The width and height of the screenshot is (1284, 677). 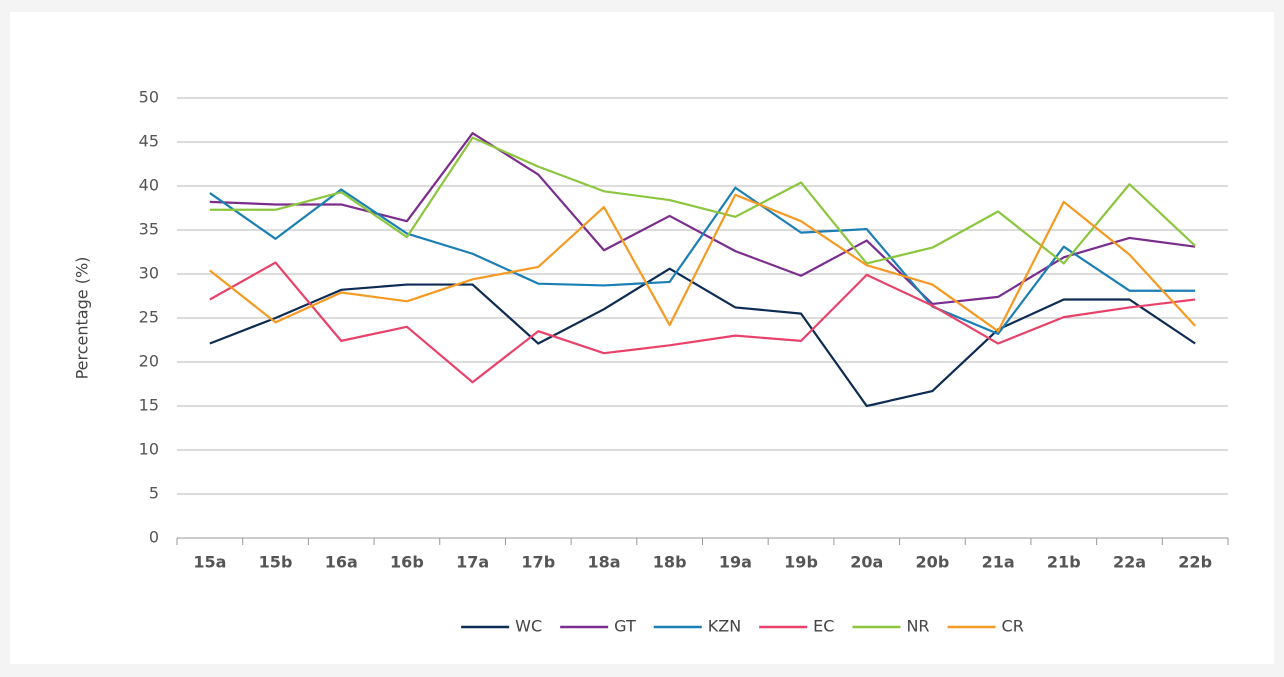 What do you see at coordinates (801, 562) in the screenshot?
I see `x-tick-label: 19b` at bounding box center [801, 562].